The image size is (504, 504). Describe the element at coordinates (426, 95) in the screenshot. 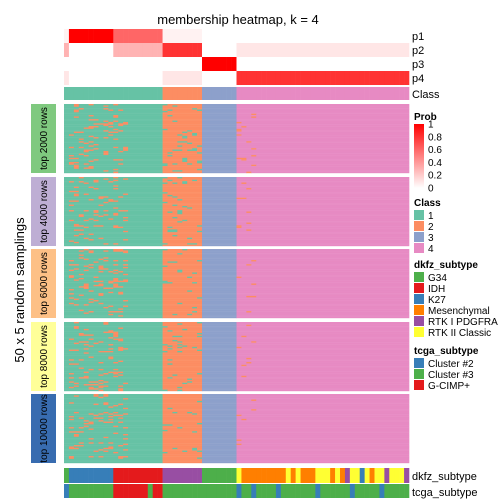

I see `class-row-label: Class` at that location.